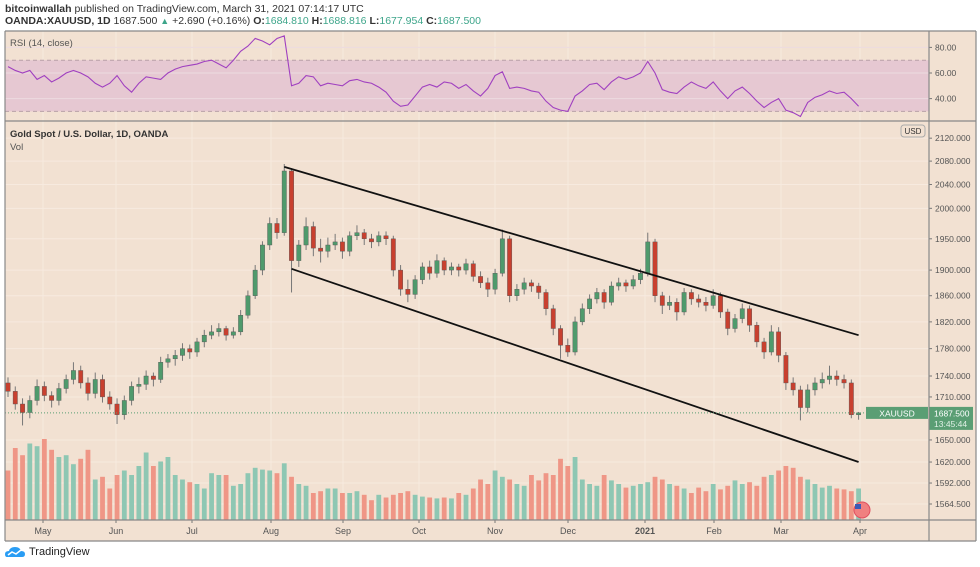  What do you see at coordinates (953, 184) in the screenshot?
I see `price-axis-label: 2040.000` at bounding box center [953, 184].